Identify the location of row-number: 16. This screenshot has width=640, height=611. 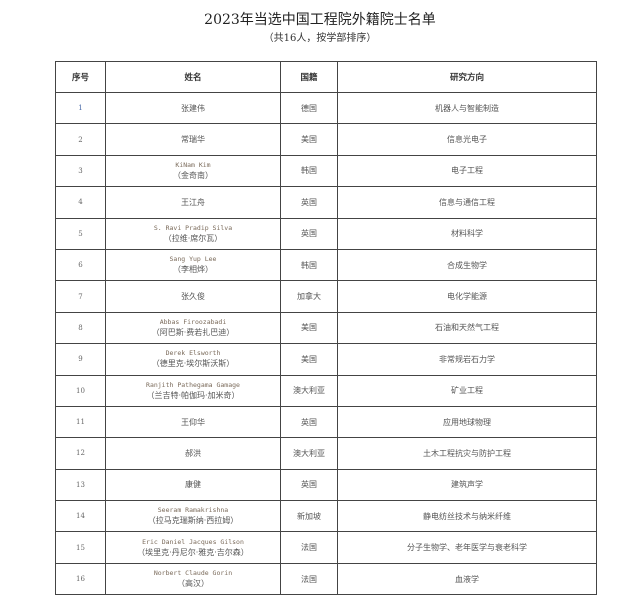
(80, 579).